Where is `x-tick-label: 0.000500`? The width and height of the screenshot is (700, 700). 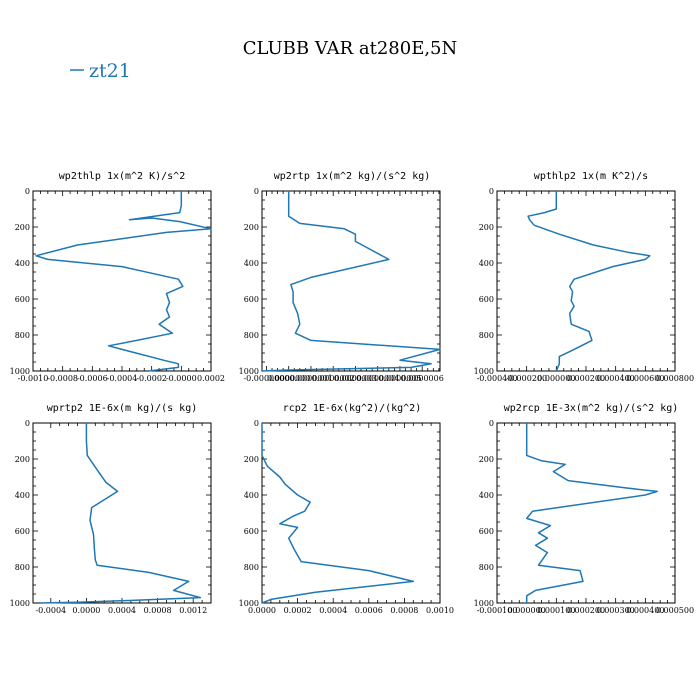
x-tick-label: 0.000500 is located at coordinates (675, 610).